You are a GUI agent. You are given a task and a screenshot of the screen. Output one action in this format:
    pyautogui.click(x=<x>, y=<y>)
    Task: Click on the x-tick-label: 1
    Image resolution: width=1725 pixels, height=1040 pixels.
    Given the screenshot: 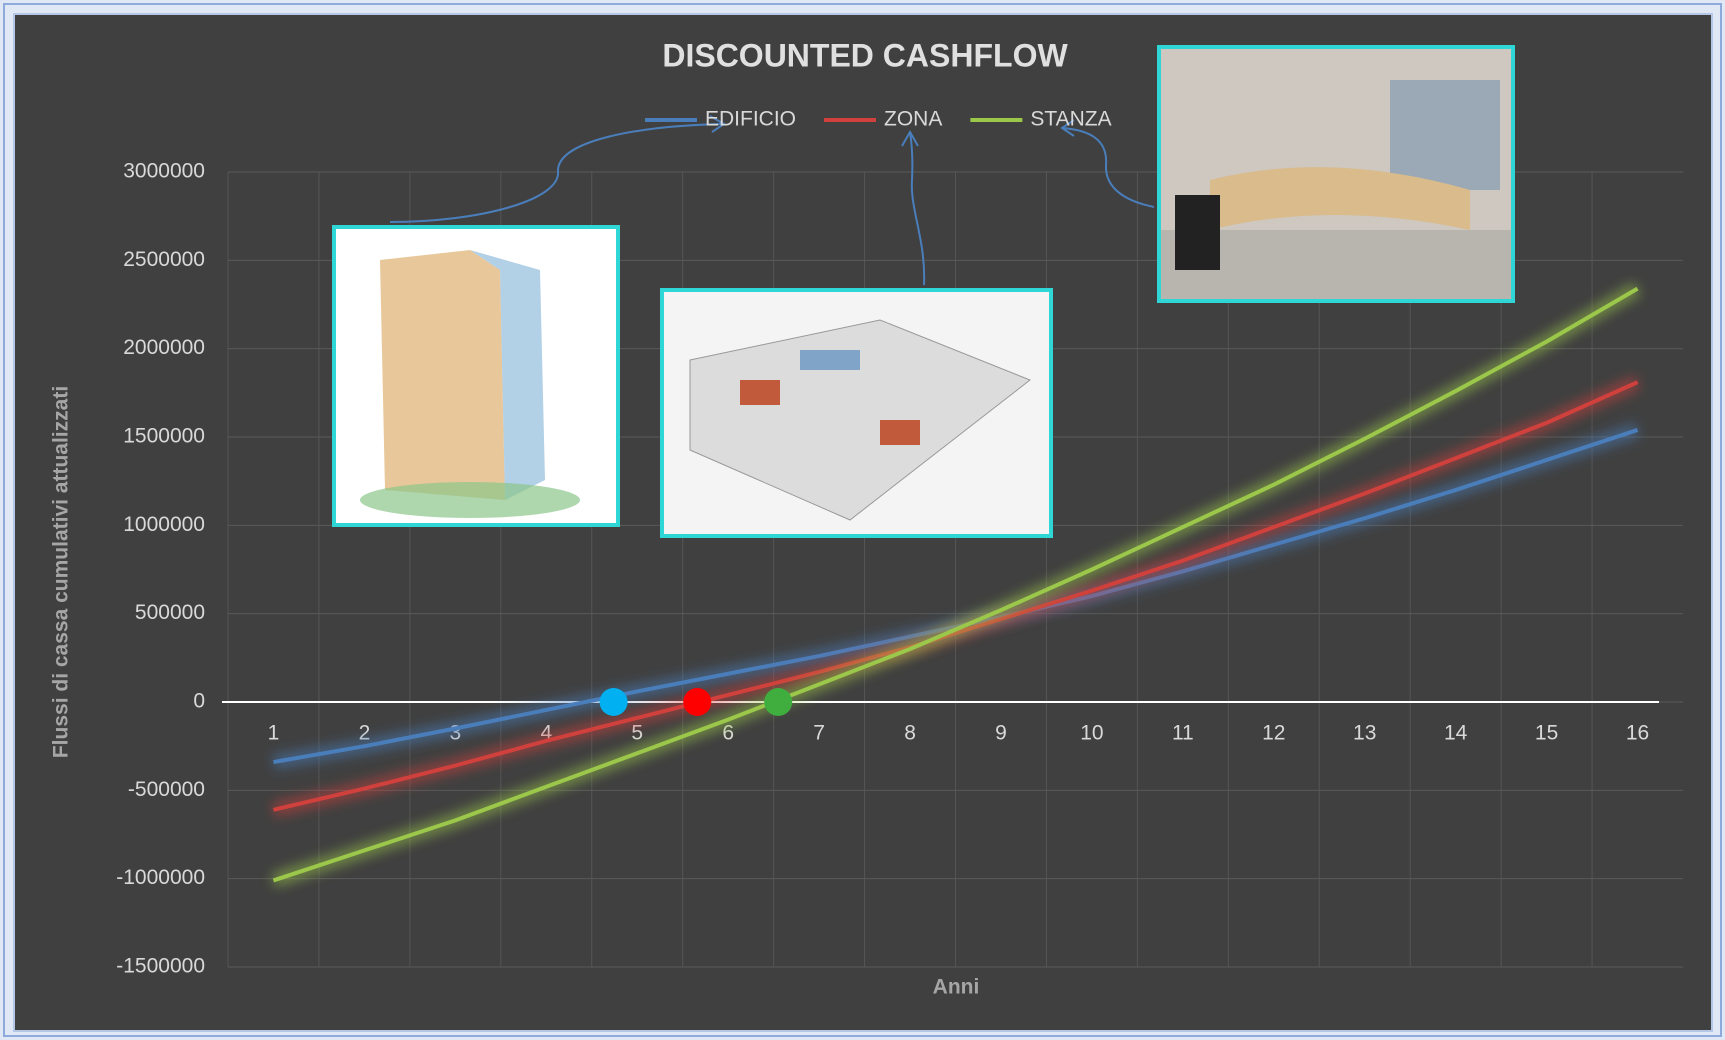 What is the action you would take?
    pyautogui.click(x=274, y=733)
    